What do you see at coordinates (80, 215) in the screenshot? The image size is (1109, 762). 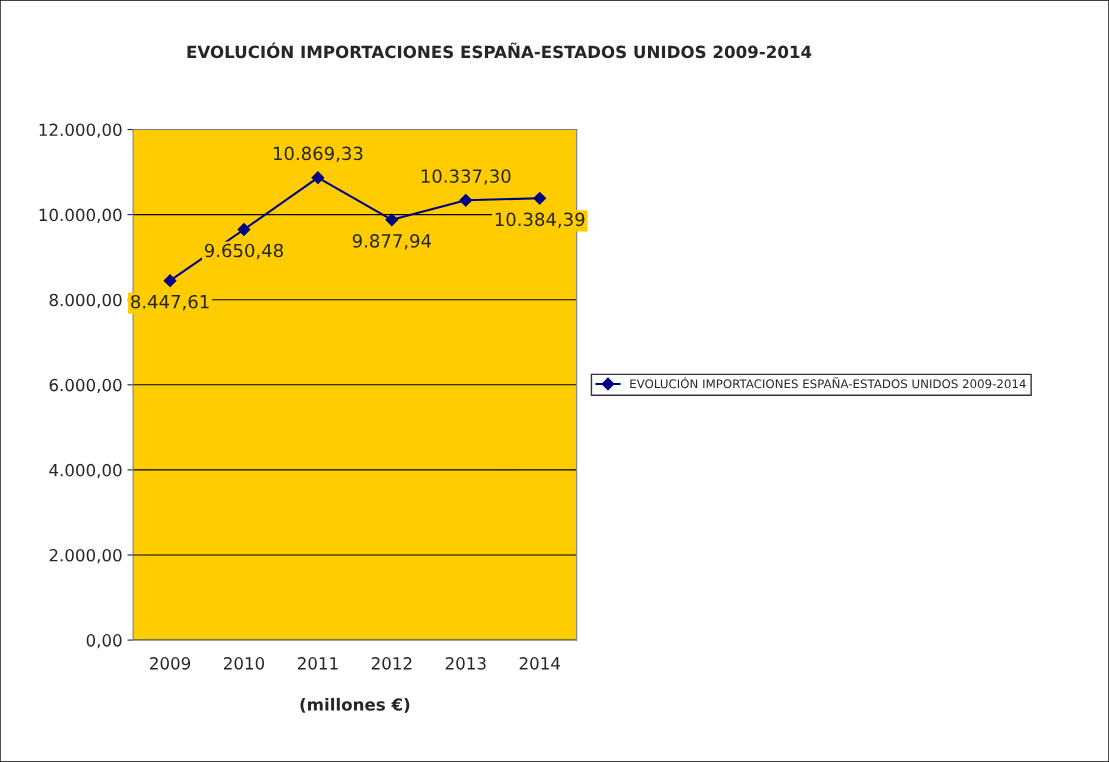 I see `y-tick-label: 10.000,00` at bounding box center [80, 215].